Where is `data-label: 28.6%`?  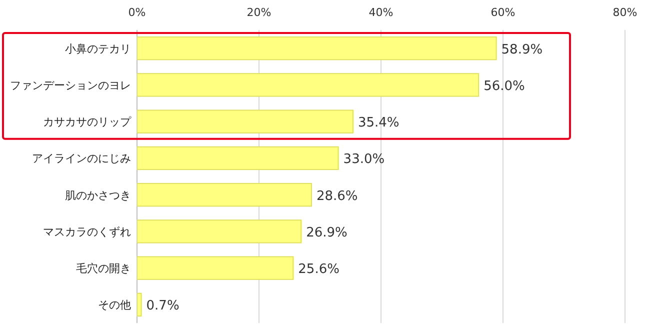 data-label: 28.6% is located at coordinates (337, 196).